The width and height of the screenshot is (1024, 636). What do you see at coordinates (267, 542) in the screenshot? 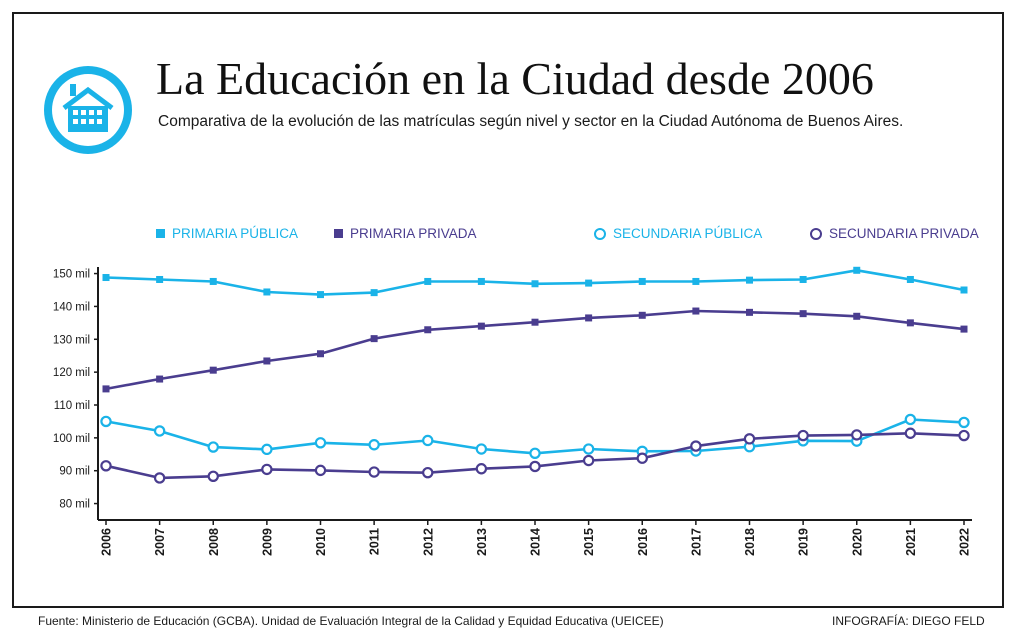
I see `x-tick-label: 2009` at bounding box center [267, 542].